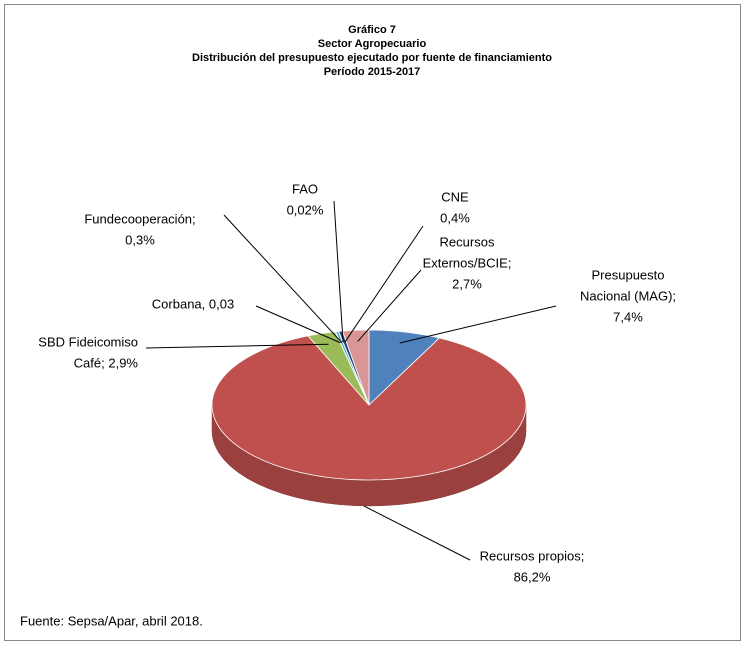 Image resolution: width=748 pixels, height=648 pixels. What do you see at coordinates (106, 362) in the screenshot?
I see `data-label: Café; 2,9%` at bounding box center [106, 362].